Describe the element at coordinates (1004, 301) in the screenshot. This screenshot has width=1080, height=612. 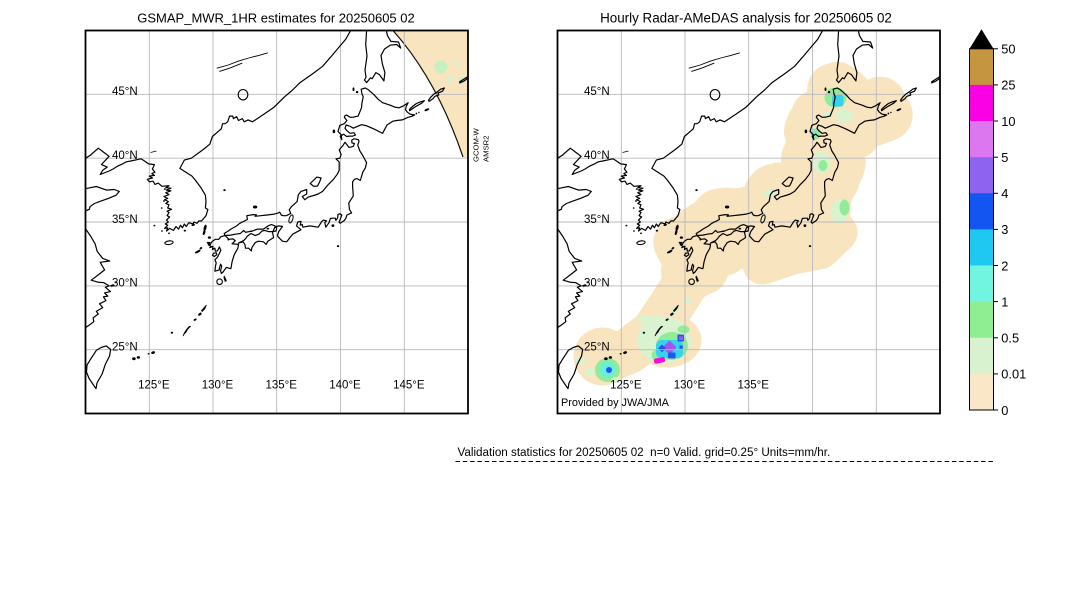
I see `svg-text: 1` at that location.